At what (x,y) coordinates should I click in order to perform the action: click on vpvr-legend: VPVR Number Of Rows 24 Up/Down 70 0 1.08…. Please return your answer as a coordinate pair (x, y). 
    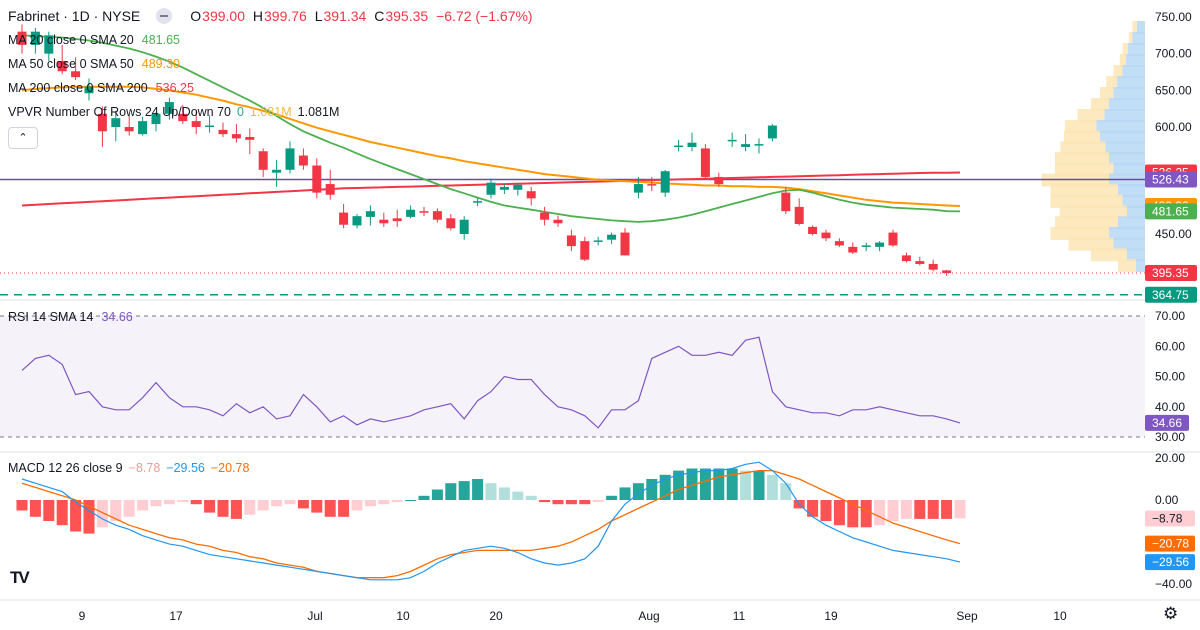
    Looking at the image, I should click on (174, 112).